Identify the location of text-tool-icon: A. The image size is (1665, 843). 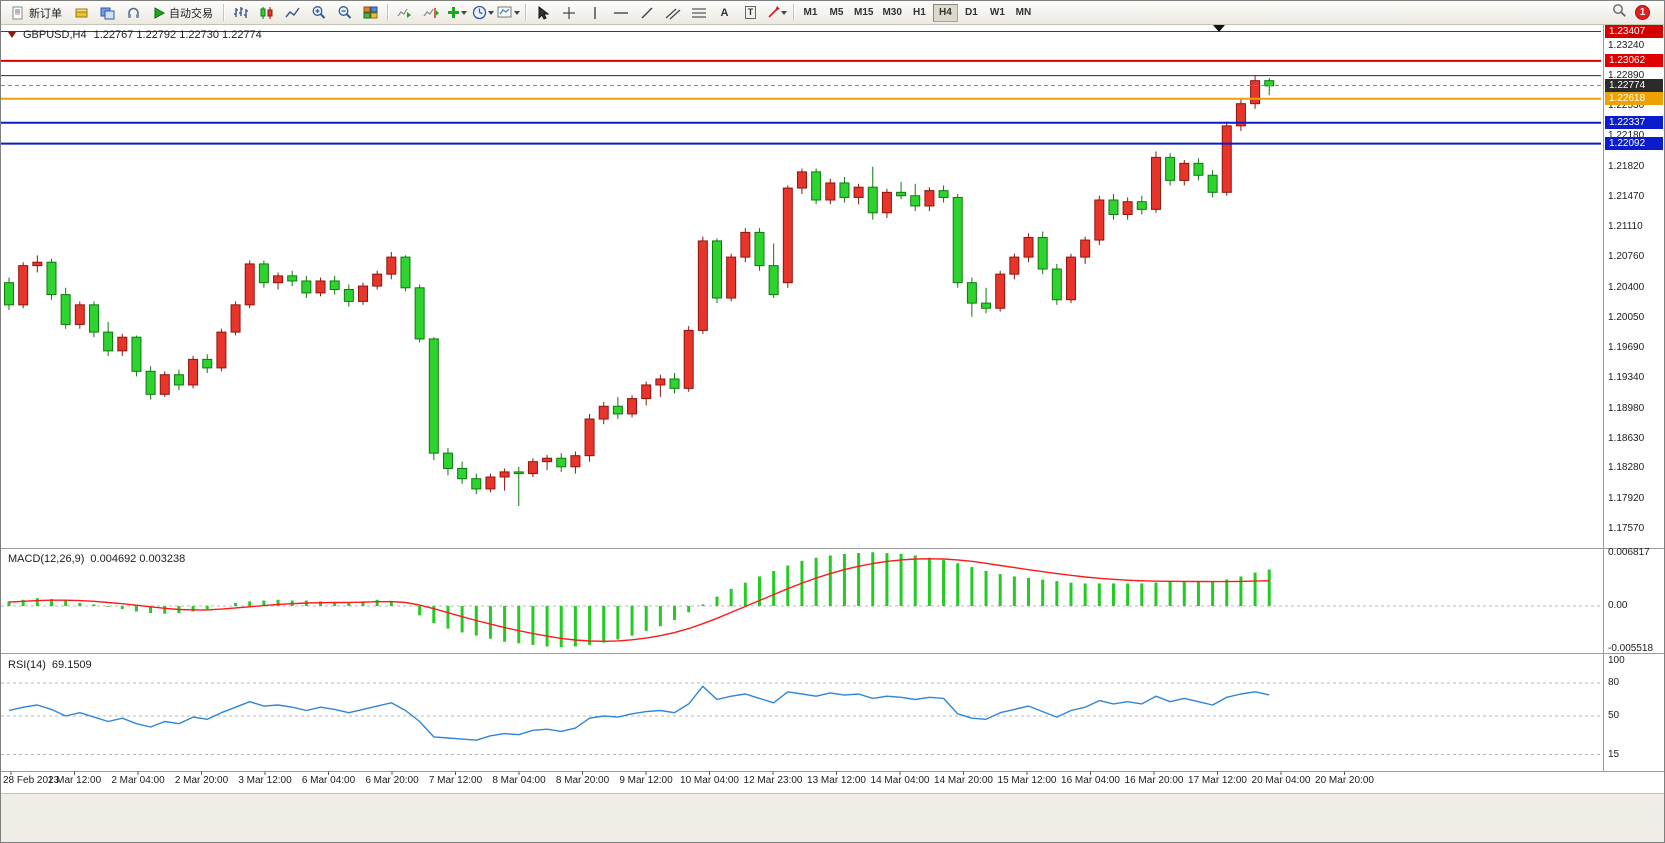
(724, 12).